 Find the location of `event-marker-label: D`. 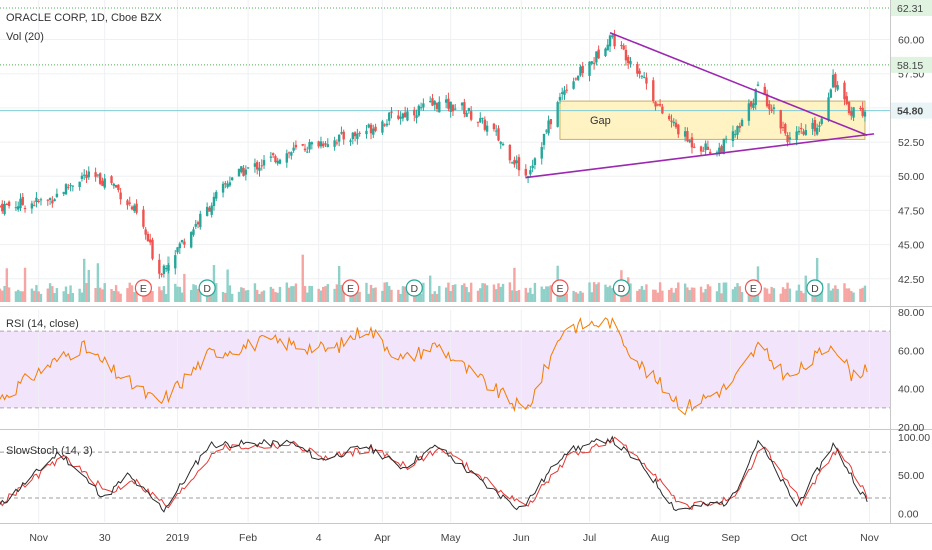

event-marker-label: D is located at coordinates (815, 289).